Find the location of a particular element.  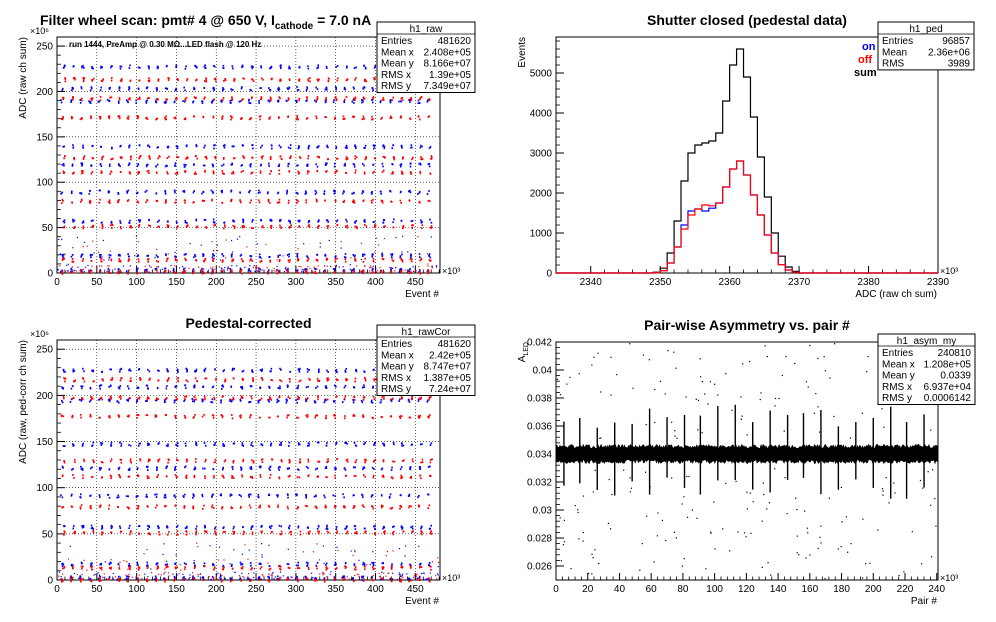

x-axis-label: Event # is located at coordinates (422, 294).